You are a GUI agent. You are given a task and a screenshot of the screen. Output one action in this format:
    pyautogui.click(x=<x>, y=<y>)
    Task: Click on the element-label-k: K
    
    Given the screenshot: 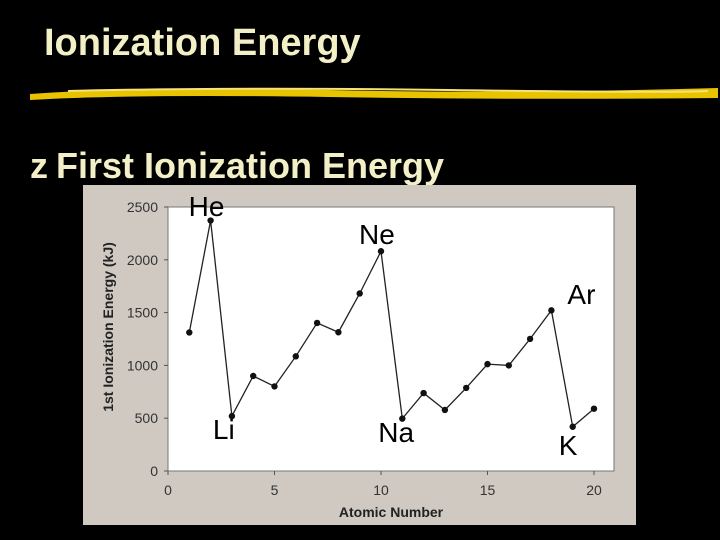 What is the action you would take?
    pyautogui.click(x=568, y=445)
    